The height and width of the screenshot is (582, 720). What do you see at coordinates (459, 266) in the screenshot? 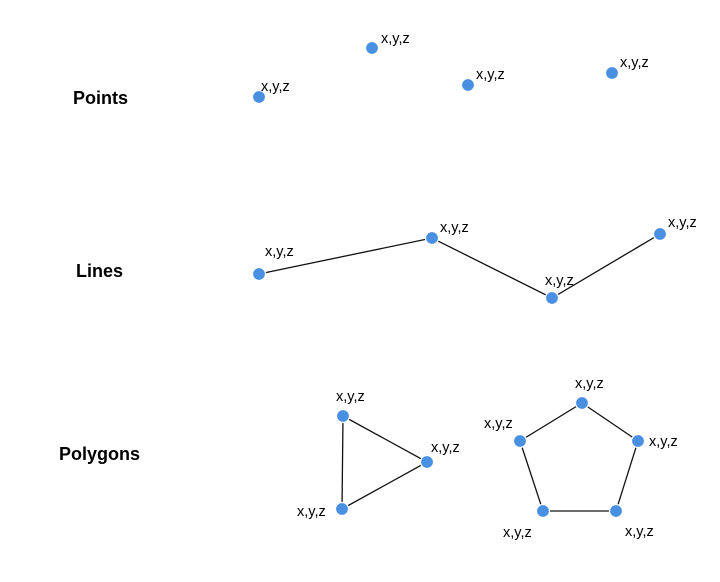
I see `polyline-path` at bounding box center [459, 266].